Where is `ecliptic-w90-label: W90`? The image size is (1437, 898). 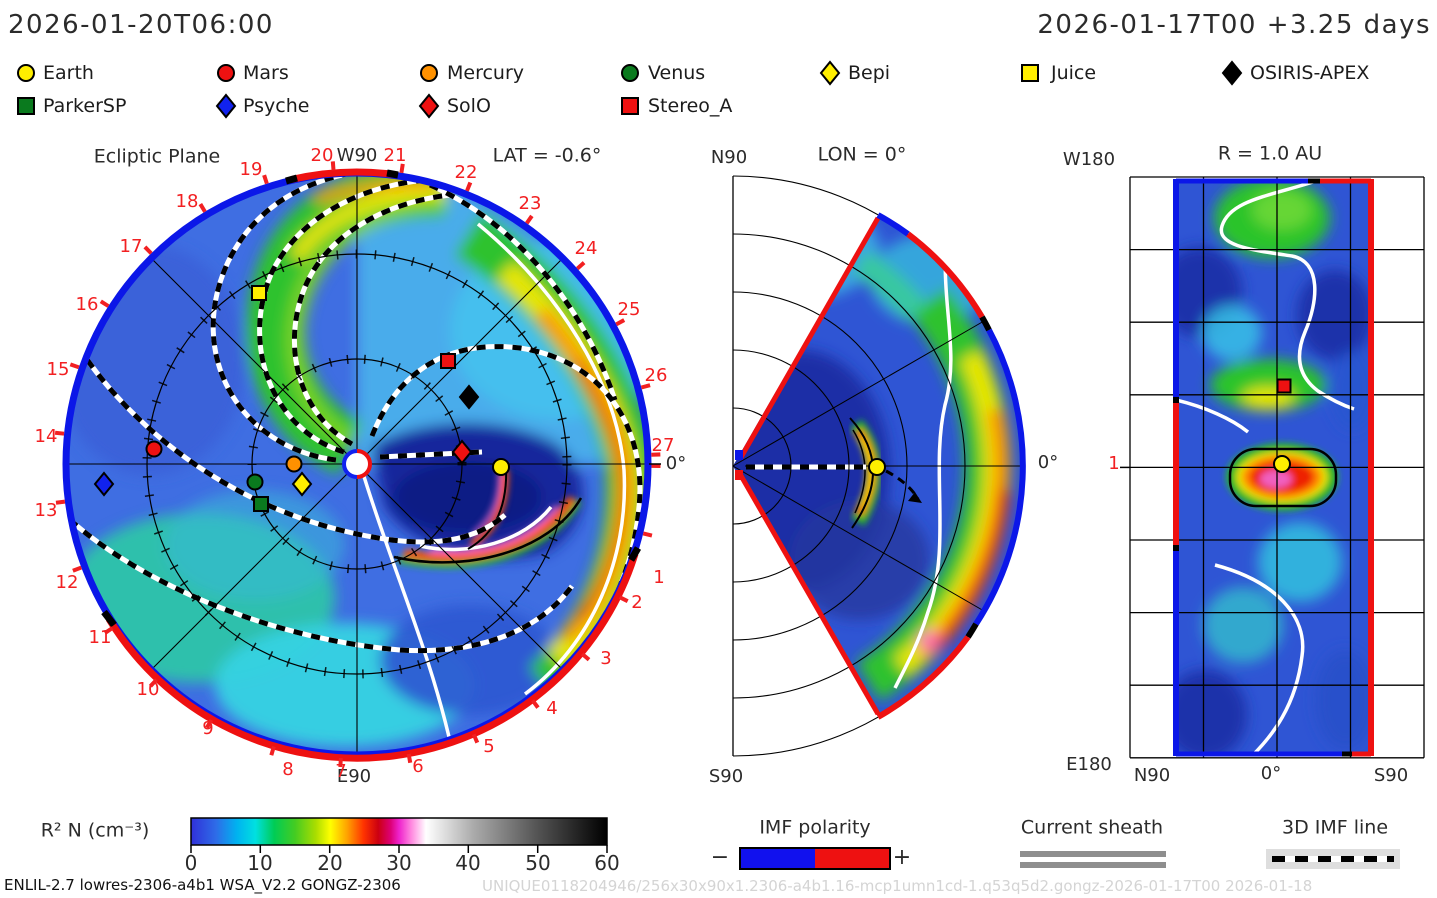 ecliptic-w90-label: W90 is located at coordinates (357, 155).